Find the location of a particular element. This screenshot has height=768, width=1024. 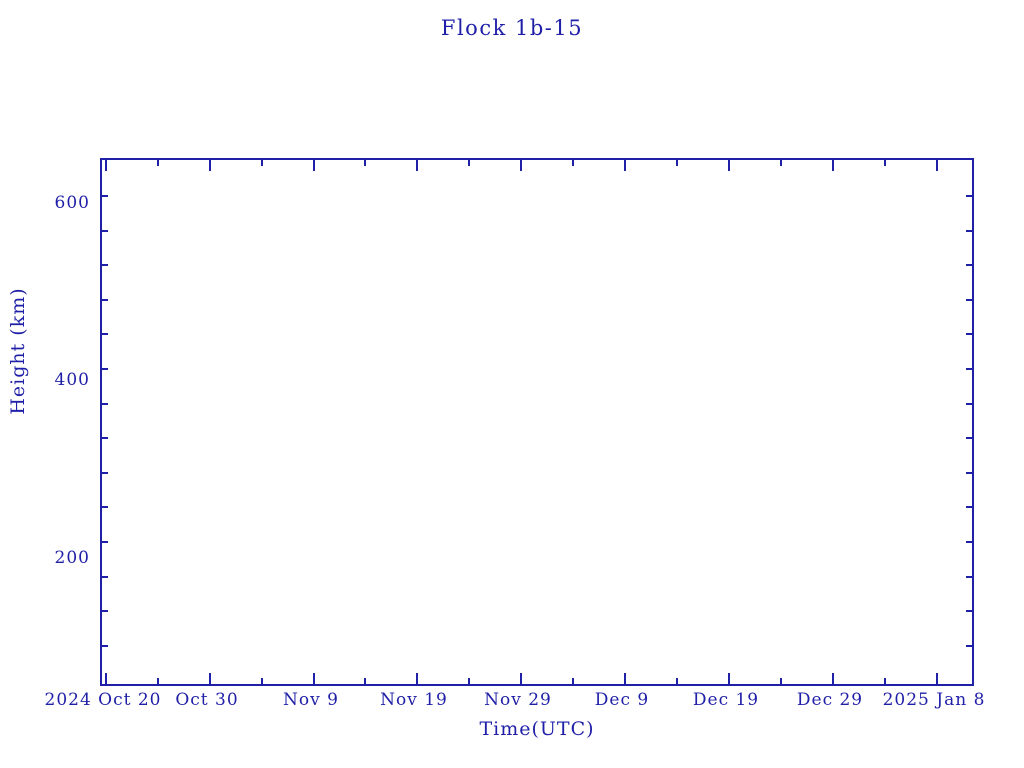

x-tick-label-2: Nov 9 is located at coordinates (311, 700).